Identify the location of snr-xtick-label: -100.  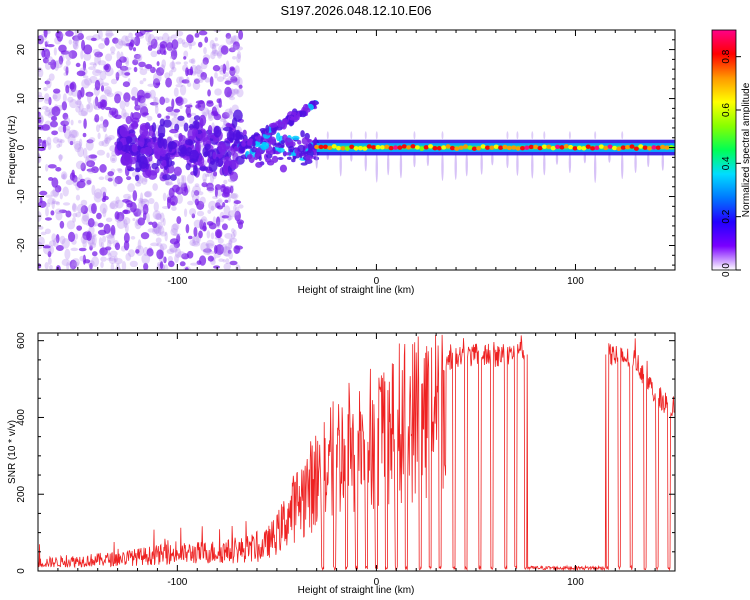
(177, 582).